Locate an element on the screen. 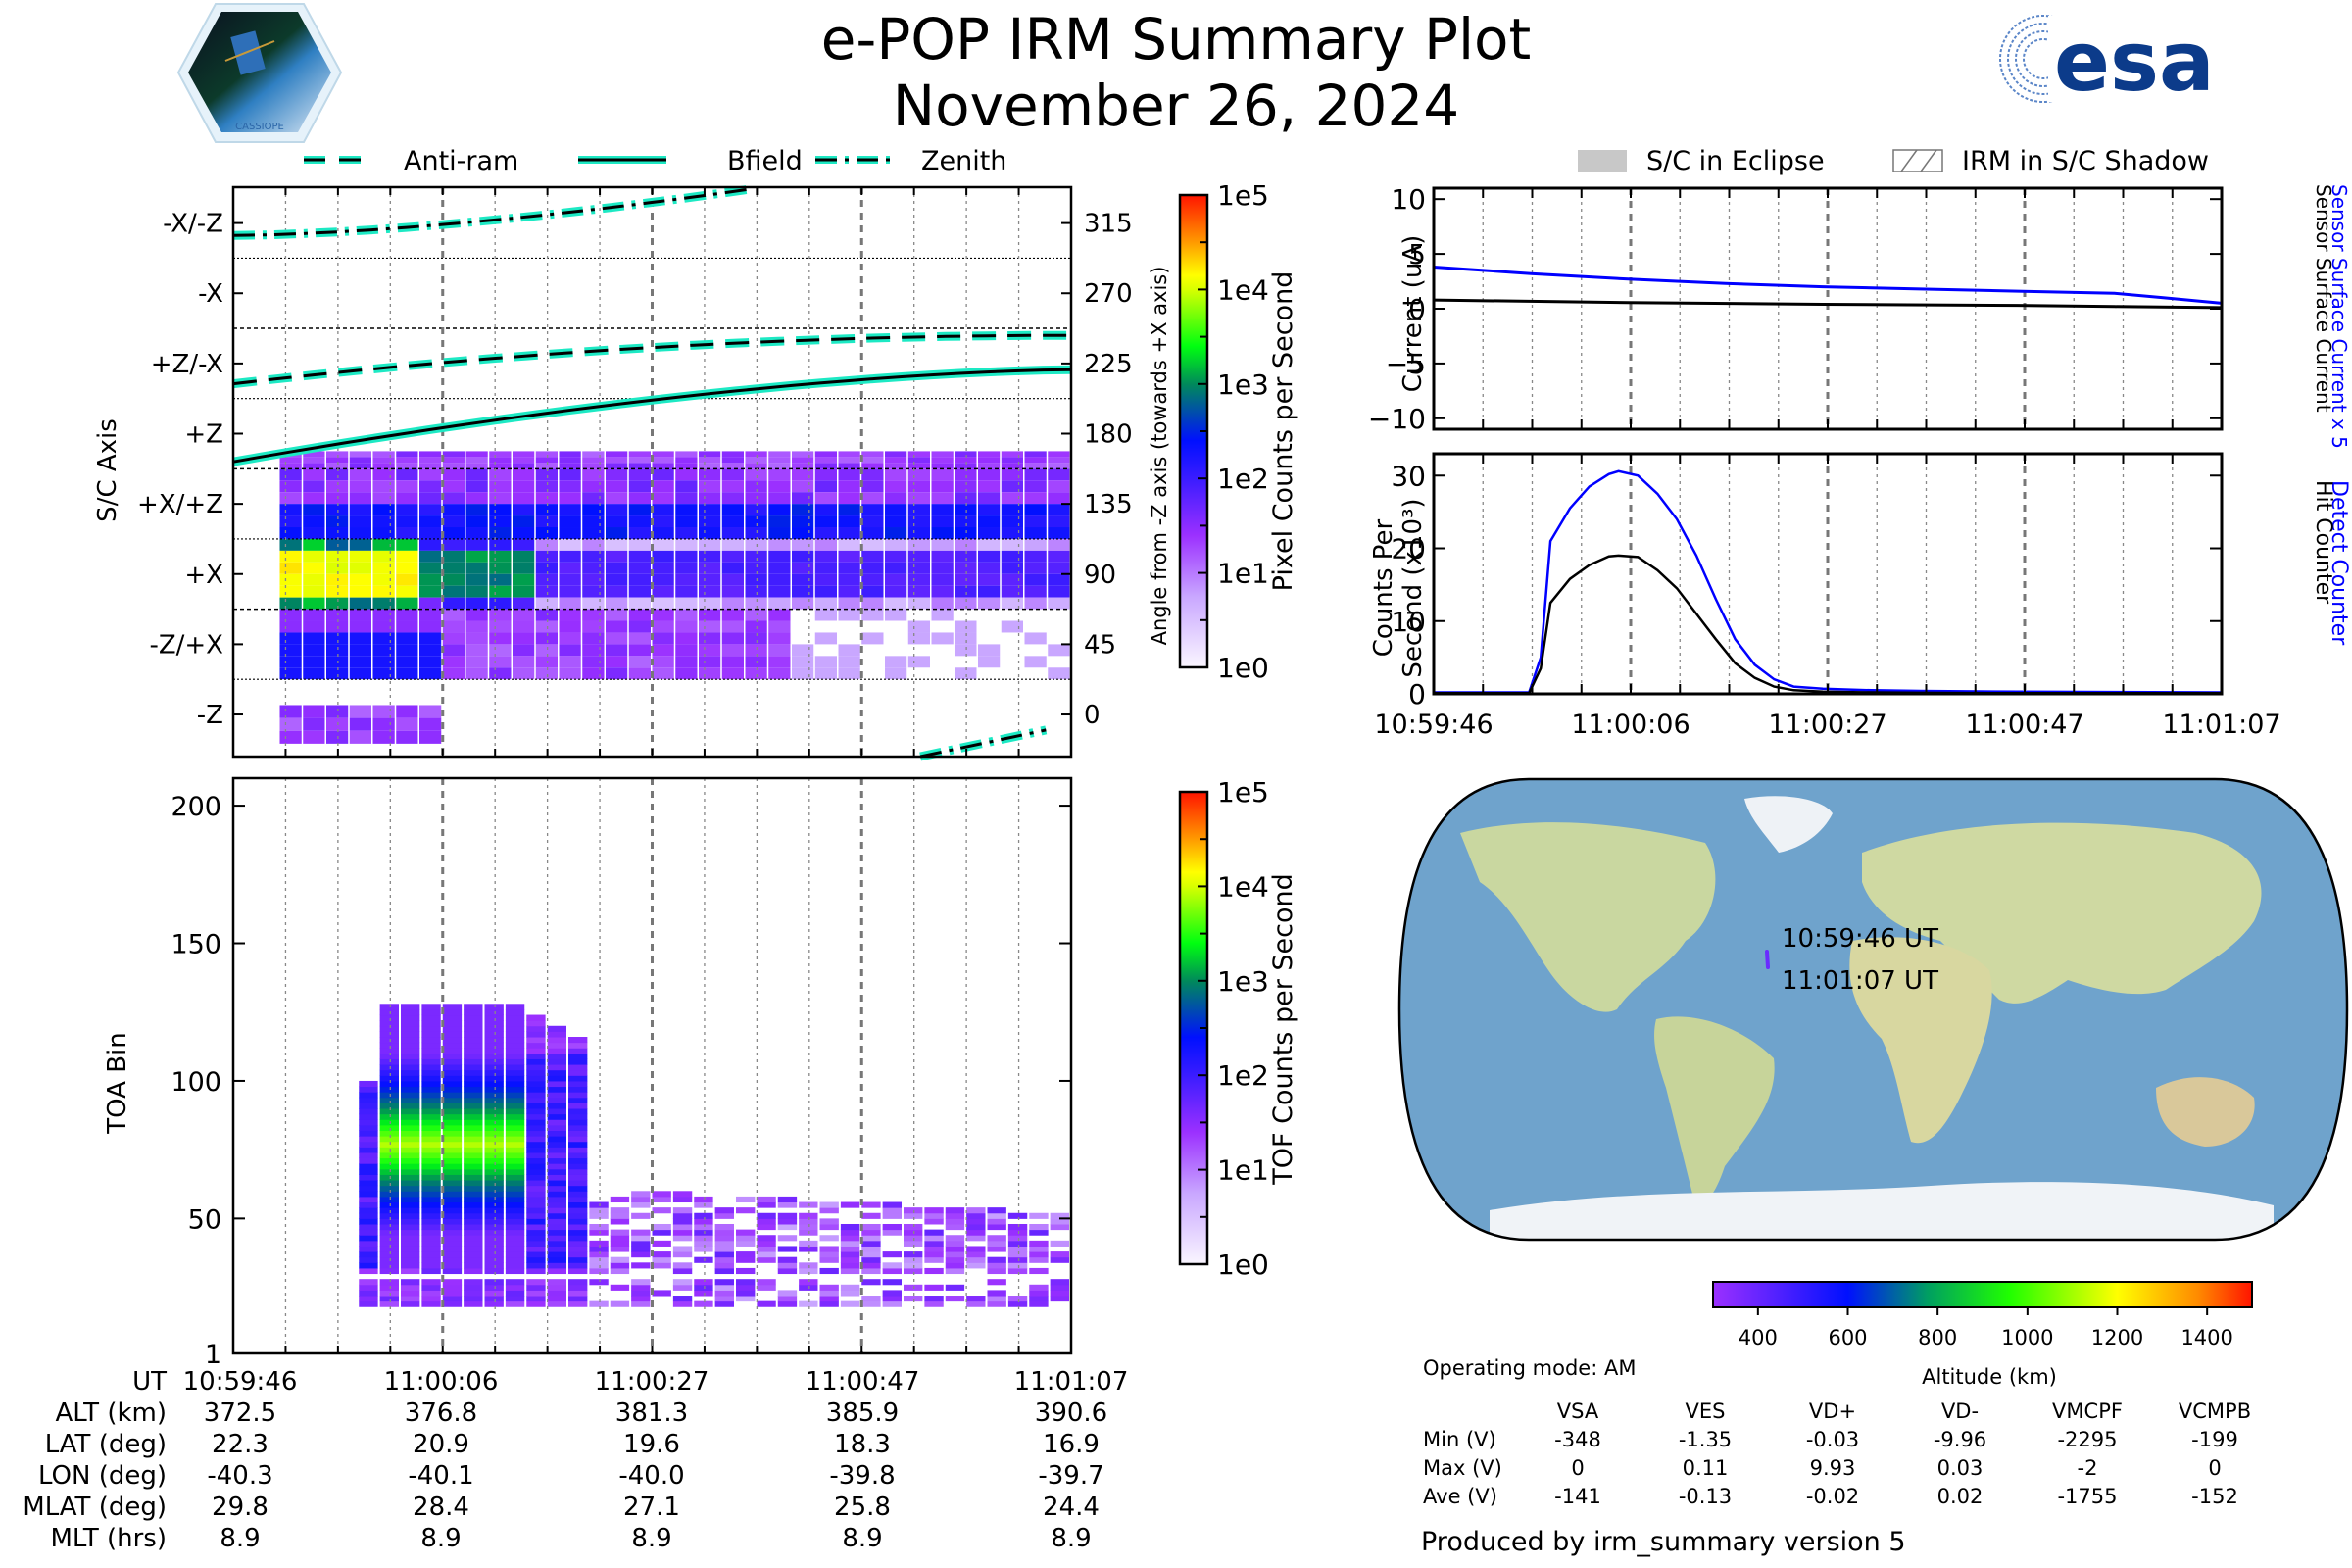 The height and width of the screenshot is (1568, 2352). legend-bfield-label: Bfield is located at coordinates (765, 161).